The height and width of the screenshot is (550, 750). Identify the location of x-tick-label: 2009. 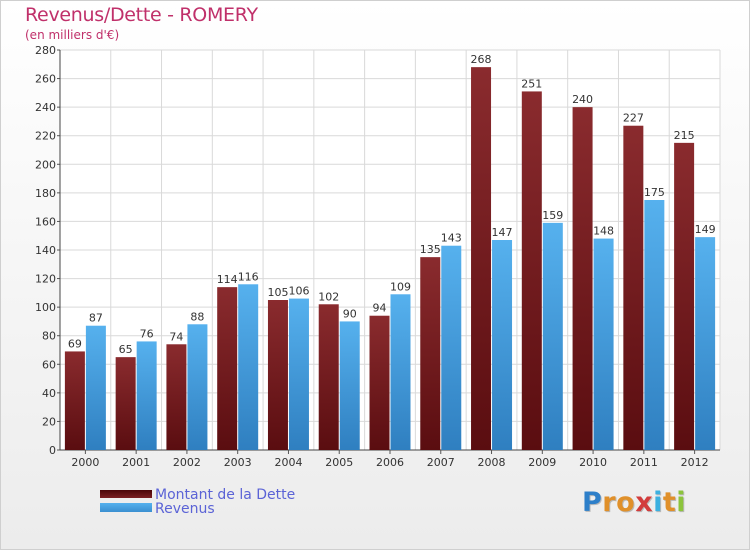
(542, 462).